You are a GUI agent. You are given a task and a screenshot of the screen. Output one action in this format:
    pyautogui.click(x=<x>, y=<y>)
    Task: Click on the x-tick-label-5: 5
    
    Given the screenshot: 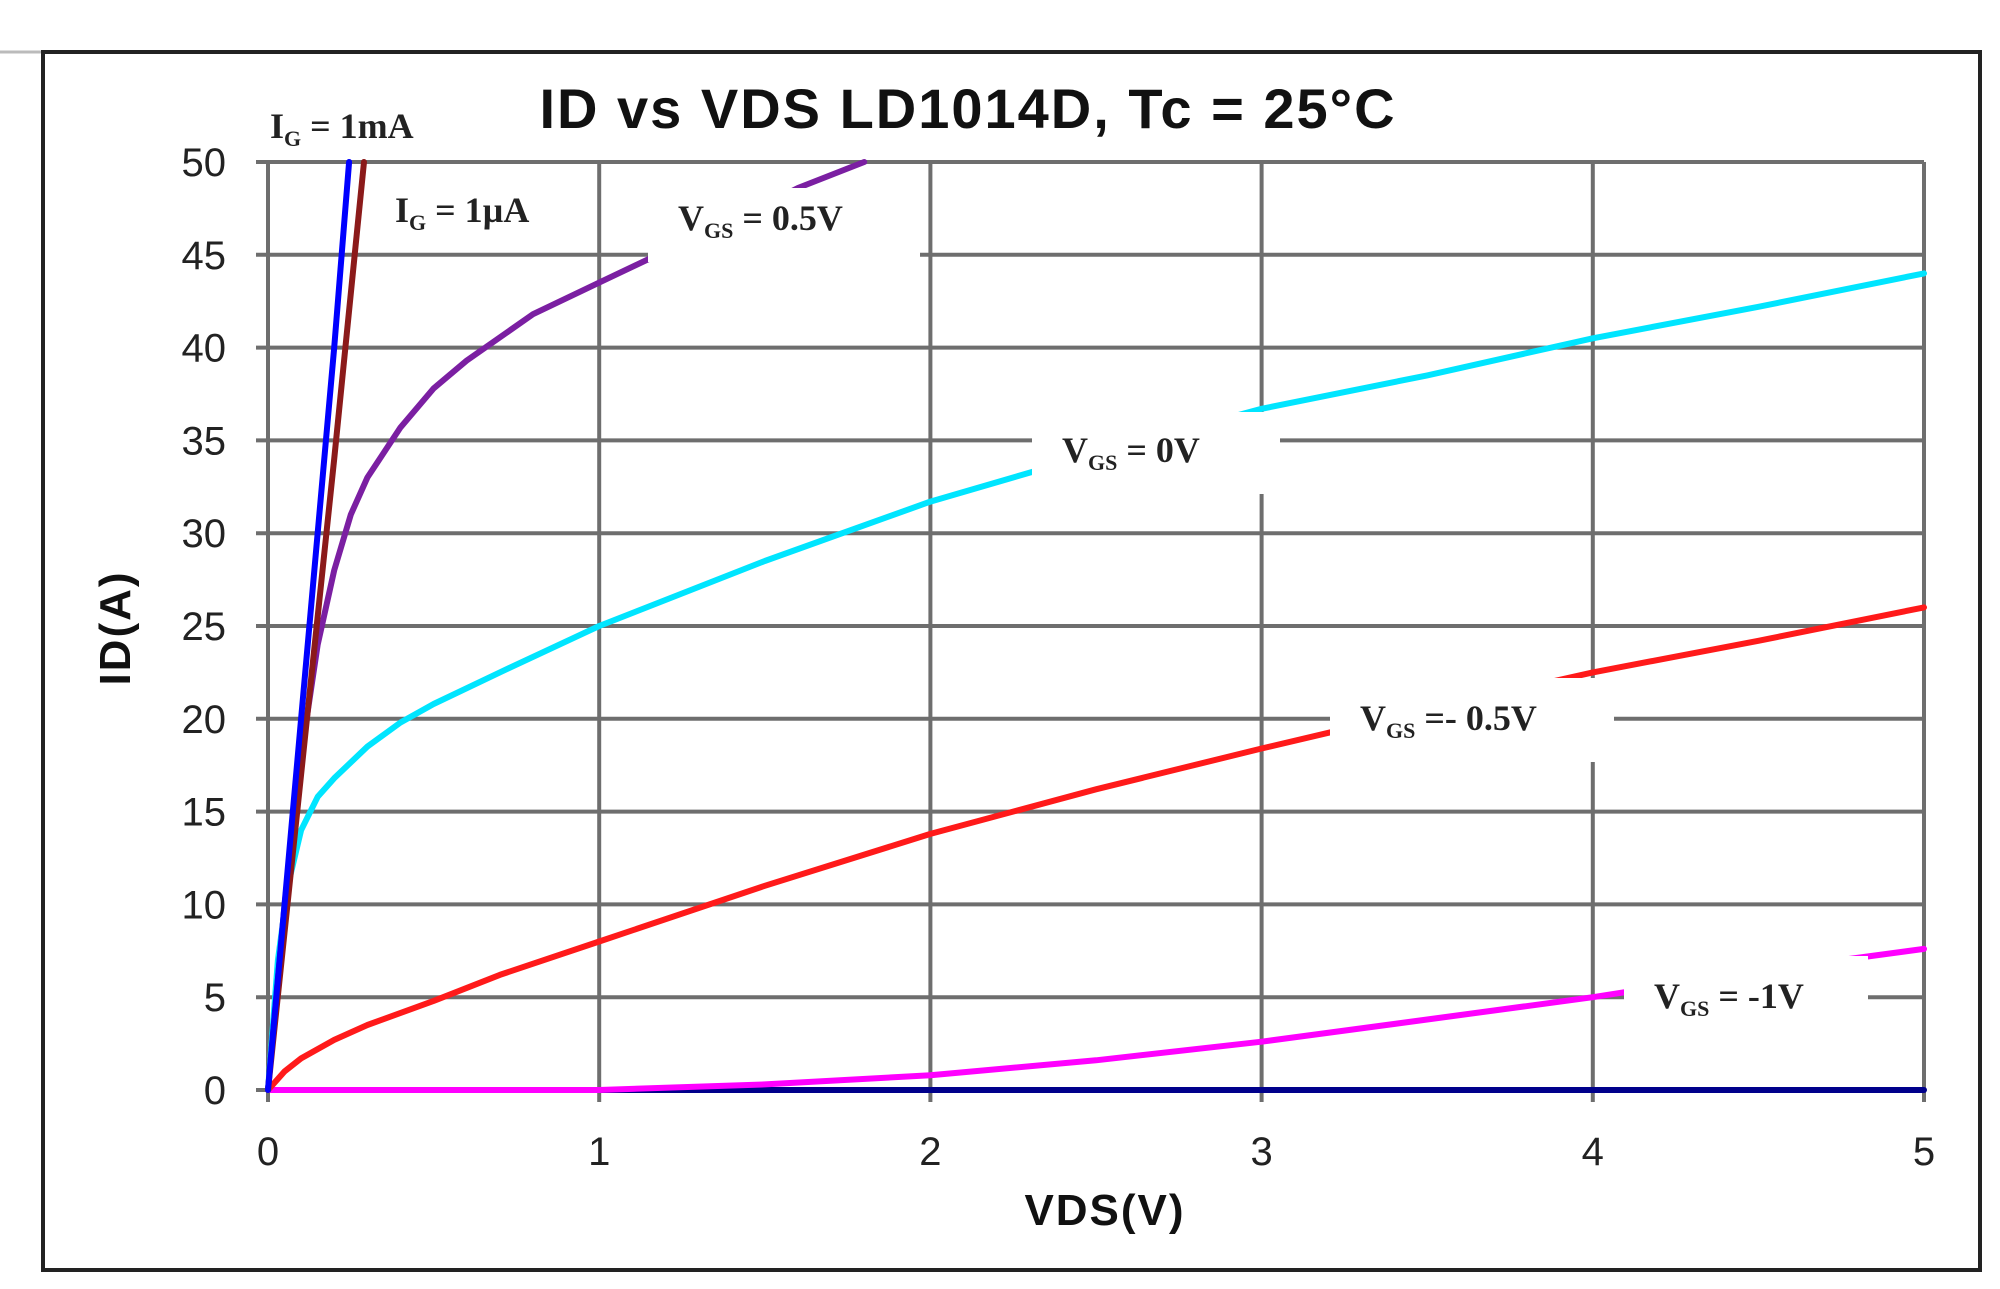 What is the action you would take?
    pyautogui.click(x=1924, y=1152)
    